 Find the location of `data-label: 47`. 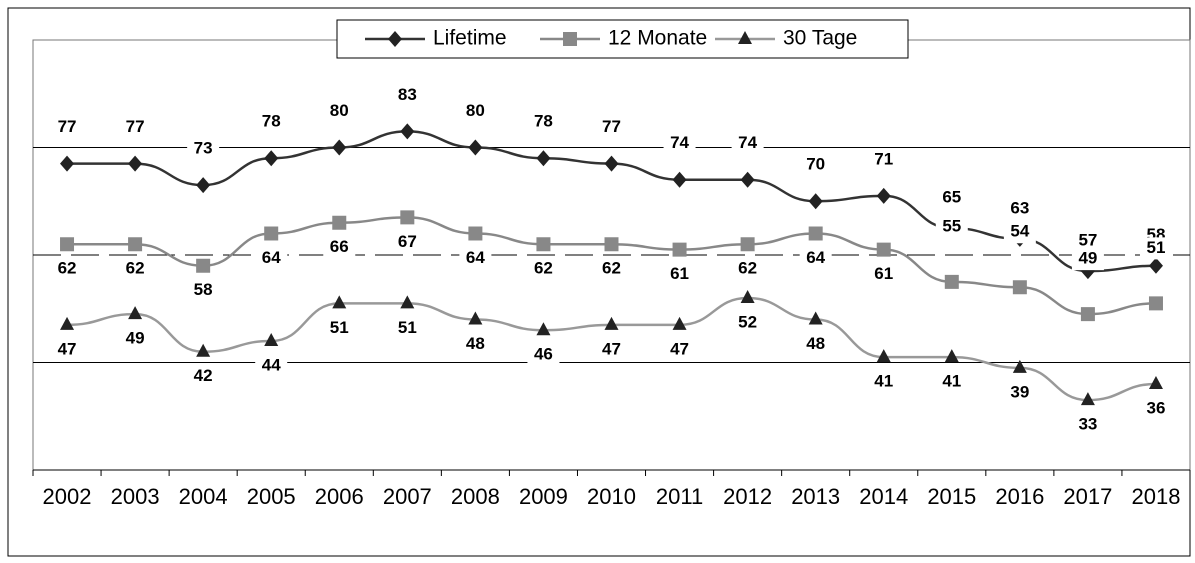

data-label: 47 is located at coordinates (611, 348).